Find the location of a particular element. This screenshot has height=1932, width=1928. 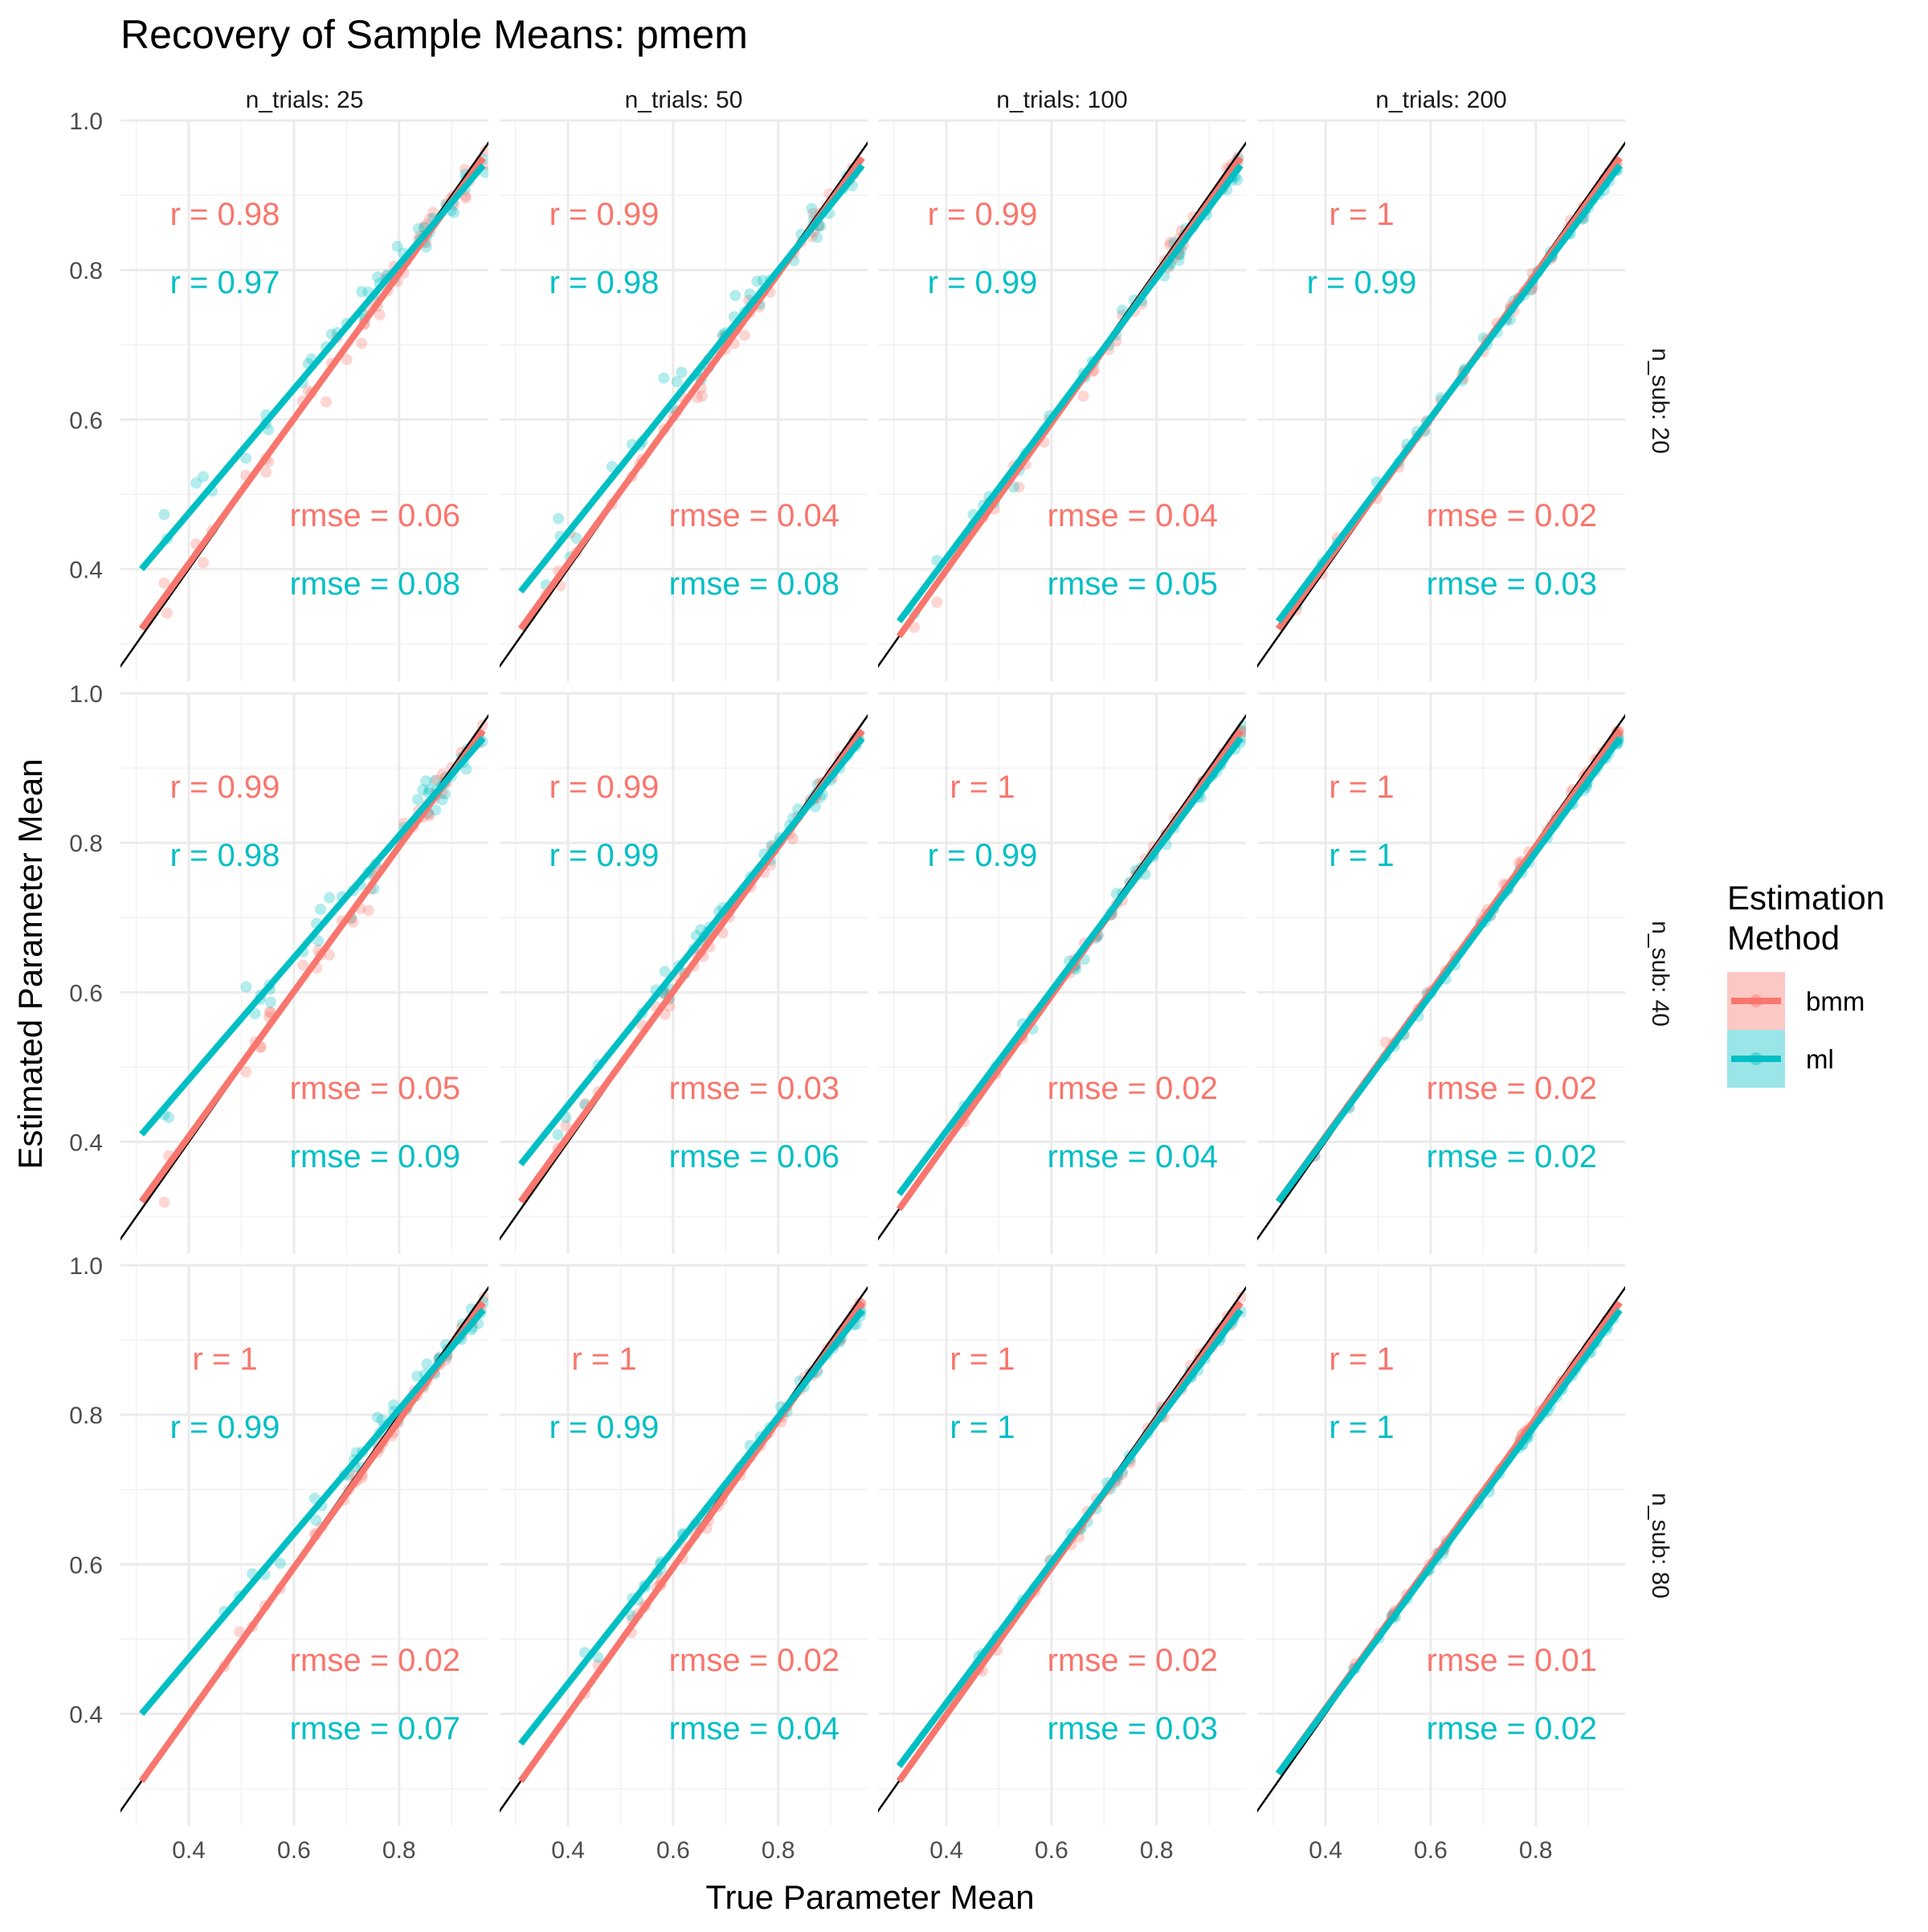

legend-label-ml: ml is located at coordinates (1820, 1059).